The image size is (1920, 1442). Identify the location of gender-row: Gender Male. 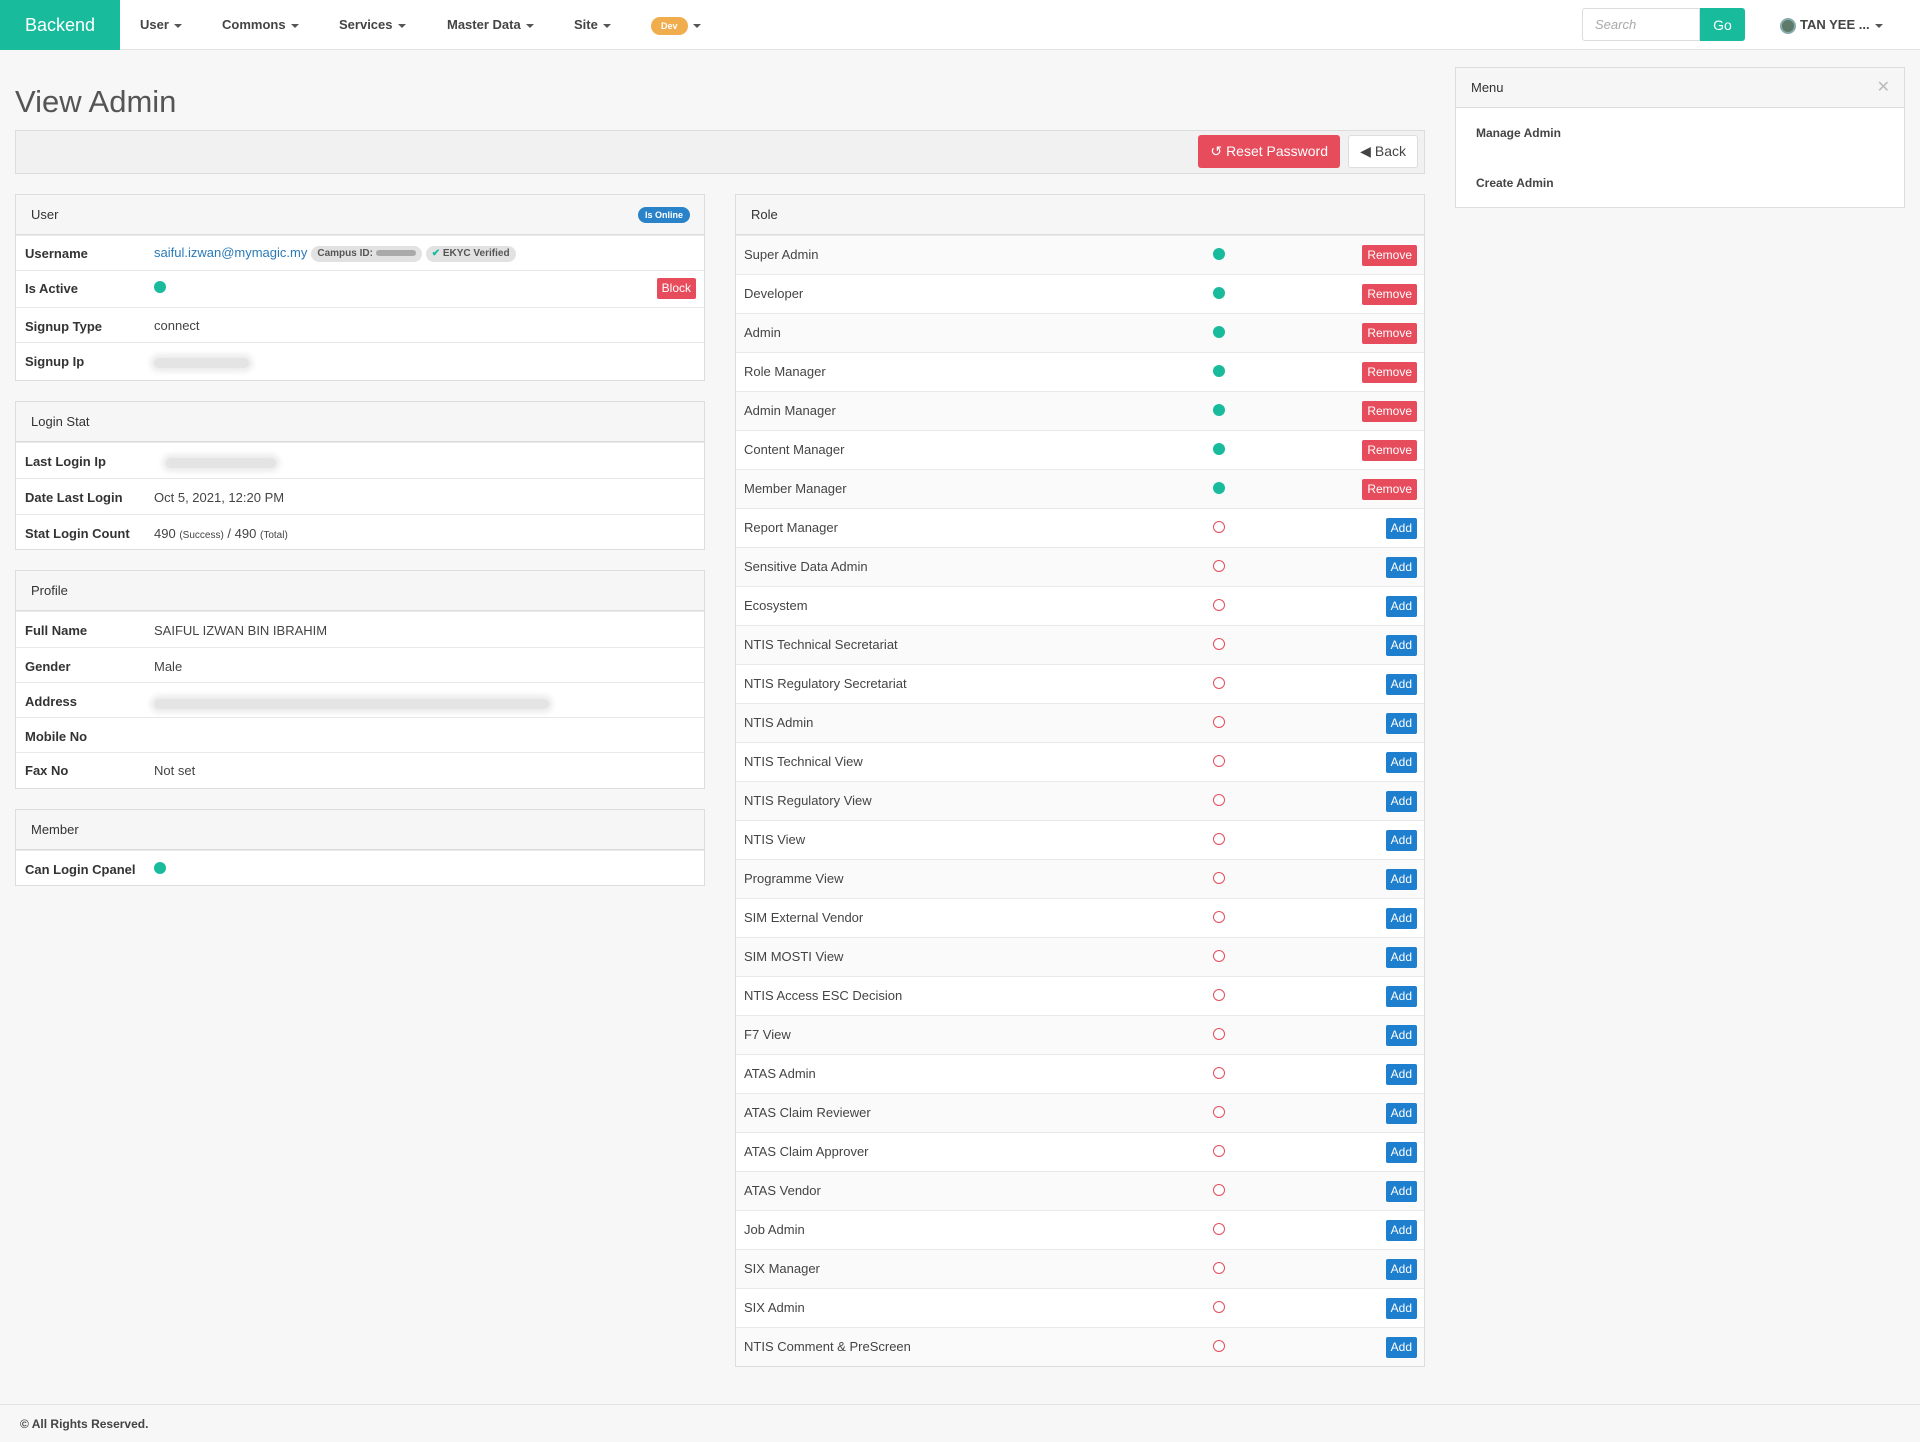
(360, 664).